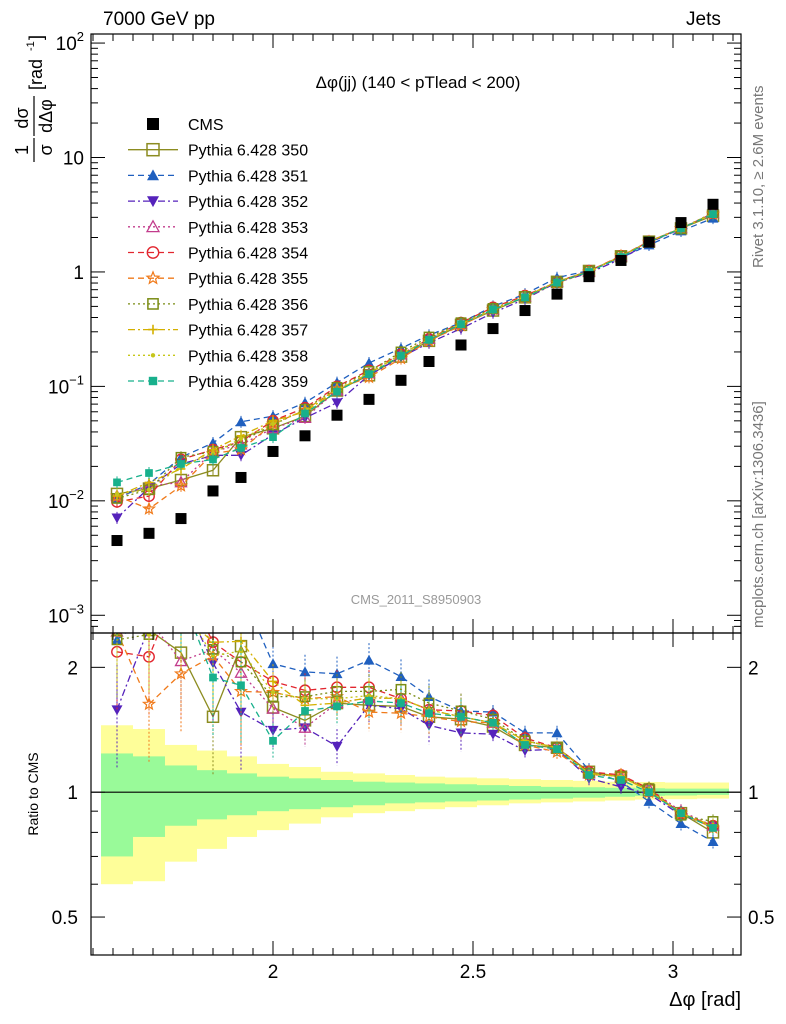 The width and height of the screenshot is (786, 1024). What do you see at coordinates (705, 1000) in the screenshot?
I see `x-axis-label: Δφ [rad]` at bounding box center [705, 1000].